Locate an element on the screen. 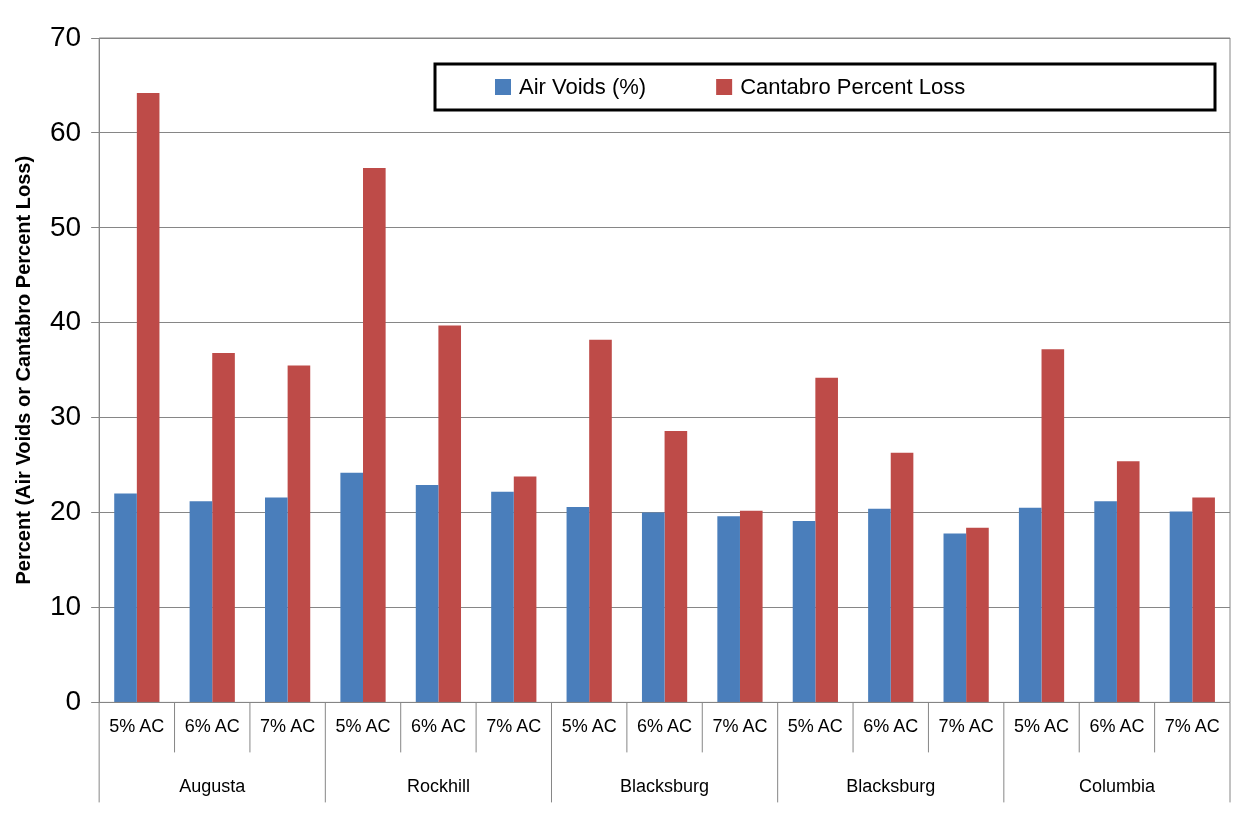 The image size is (1250, 820). y-axis-title: Percent (Air Voids or Cantabro Percent Loss) is located at coordinates (22, 370).